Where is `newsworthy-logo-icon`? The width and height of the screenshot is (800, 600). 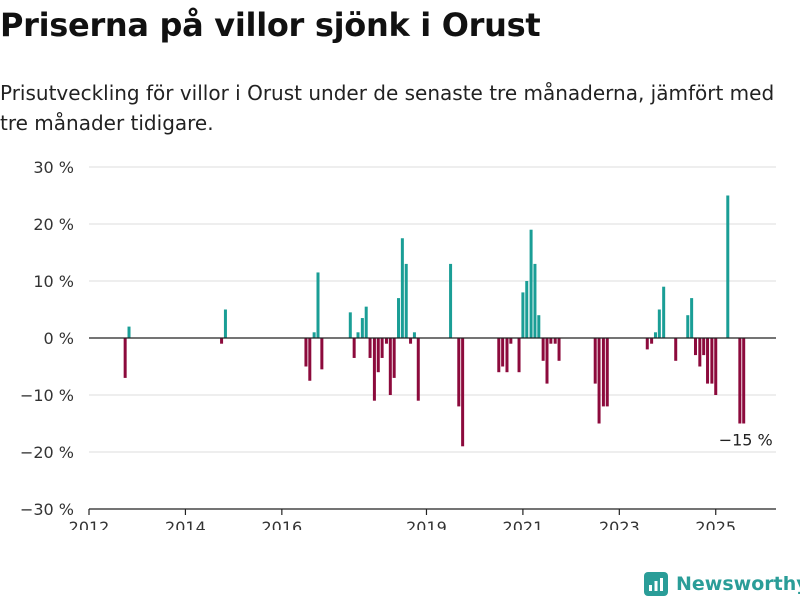
newsworthy-logo-icon is located at coordinates (656, 584).